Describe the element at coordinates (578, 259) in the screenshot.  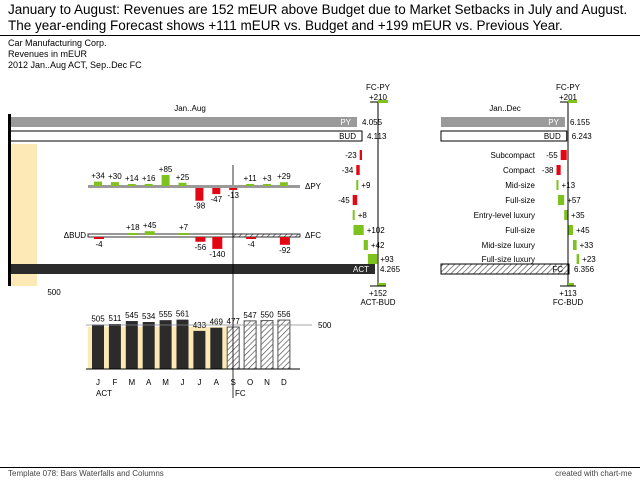
I see `waterfall-bar-8-jan-dec` at that location.